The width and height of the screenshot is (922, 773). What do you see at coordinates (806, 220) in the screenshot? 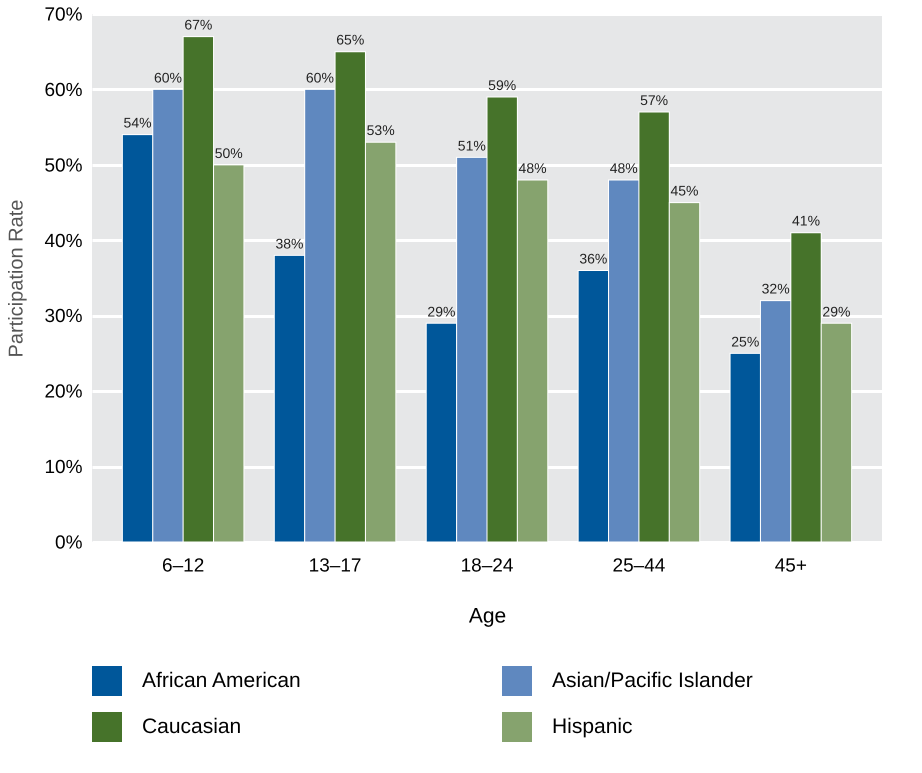
I see `data-label: 41%` at bounding box center [806, 220].